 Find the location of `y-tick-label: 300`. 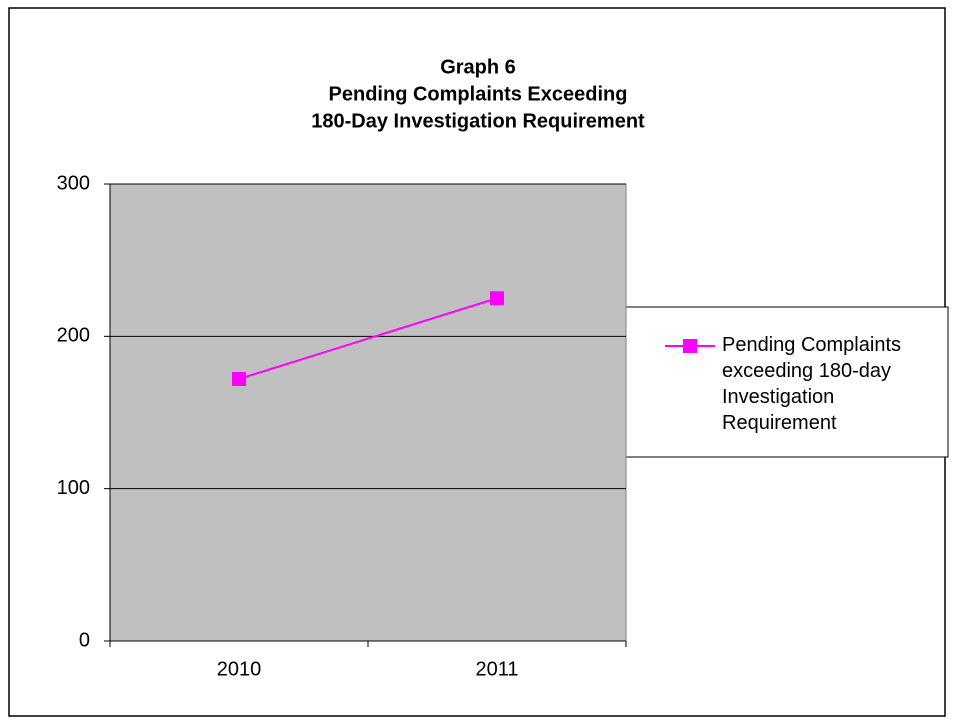

y-tick-label: 300 is located at coordinates (73, 183).